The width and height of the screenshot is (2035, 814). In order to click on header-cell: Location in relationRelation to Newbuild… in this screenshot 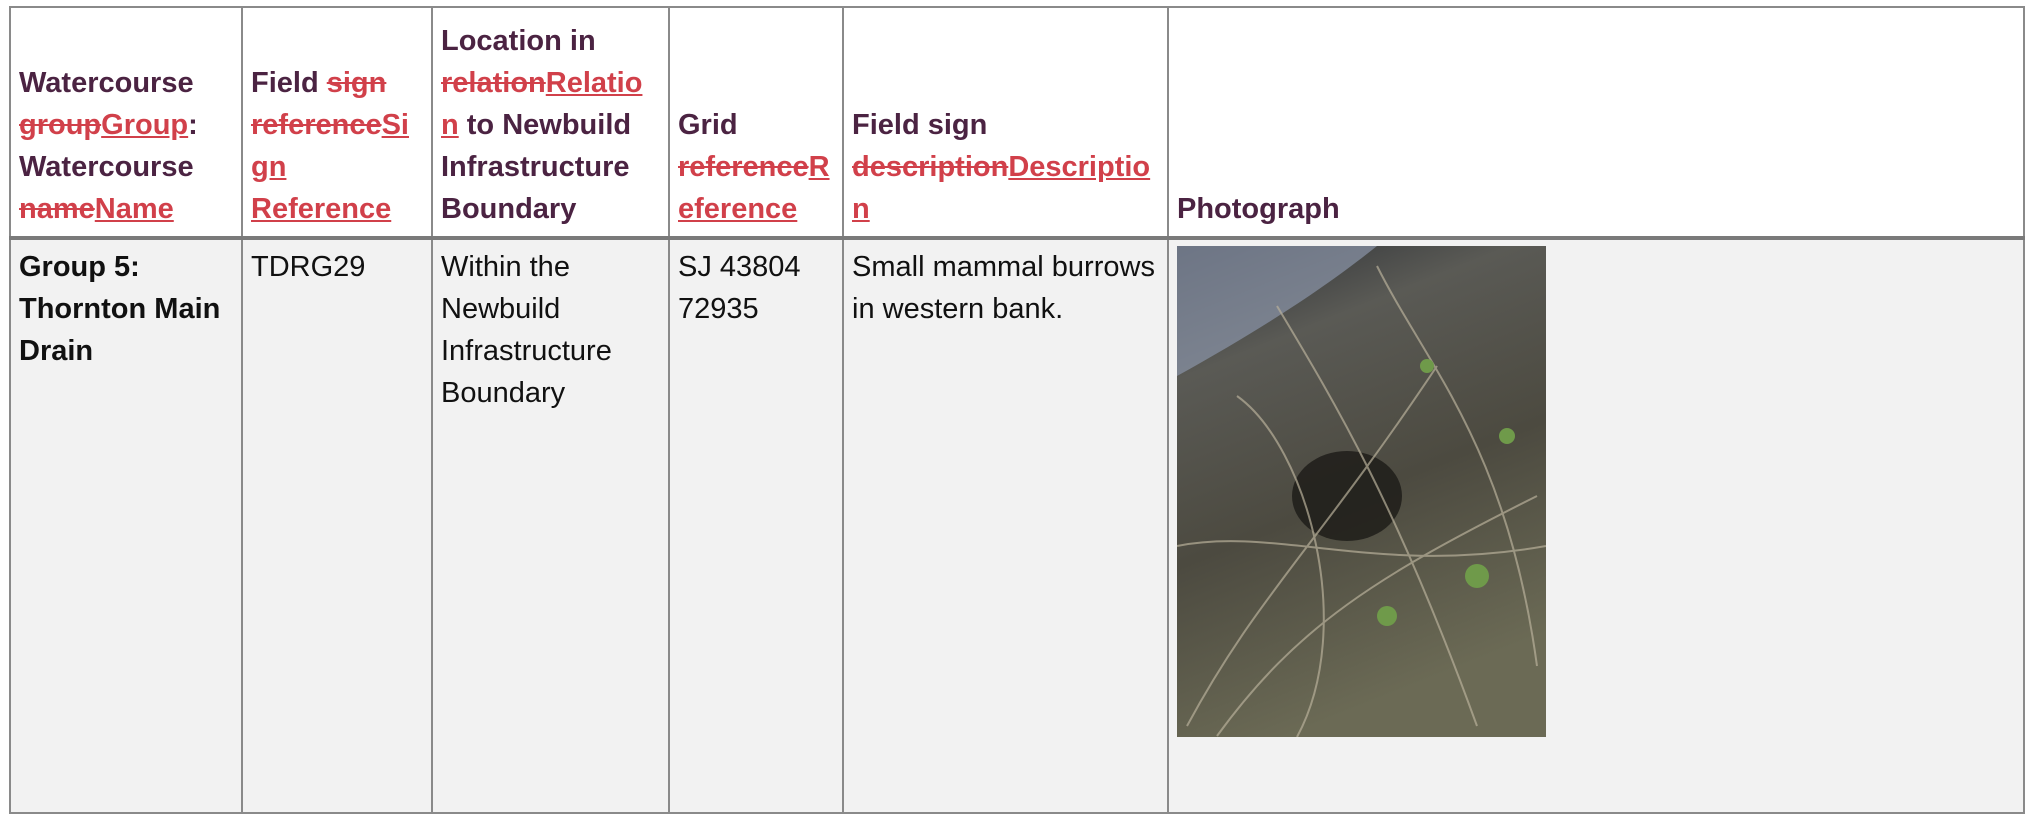, I will do `click(550, 123)`.